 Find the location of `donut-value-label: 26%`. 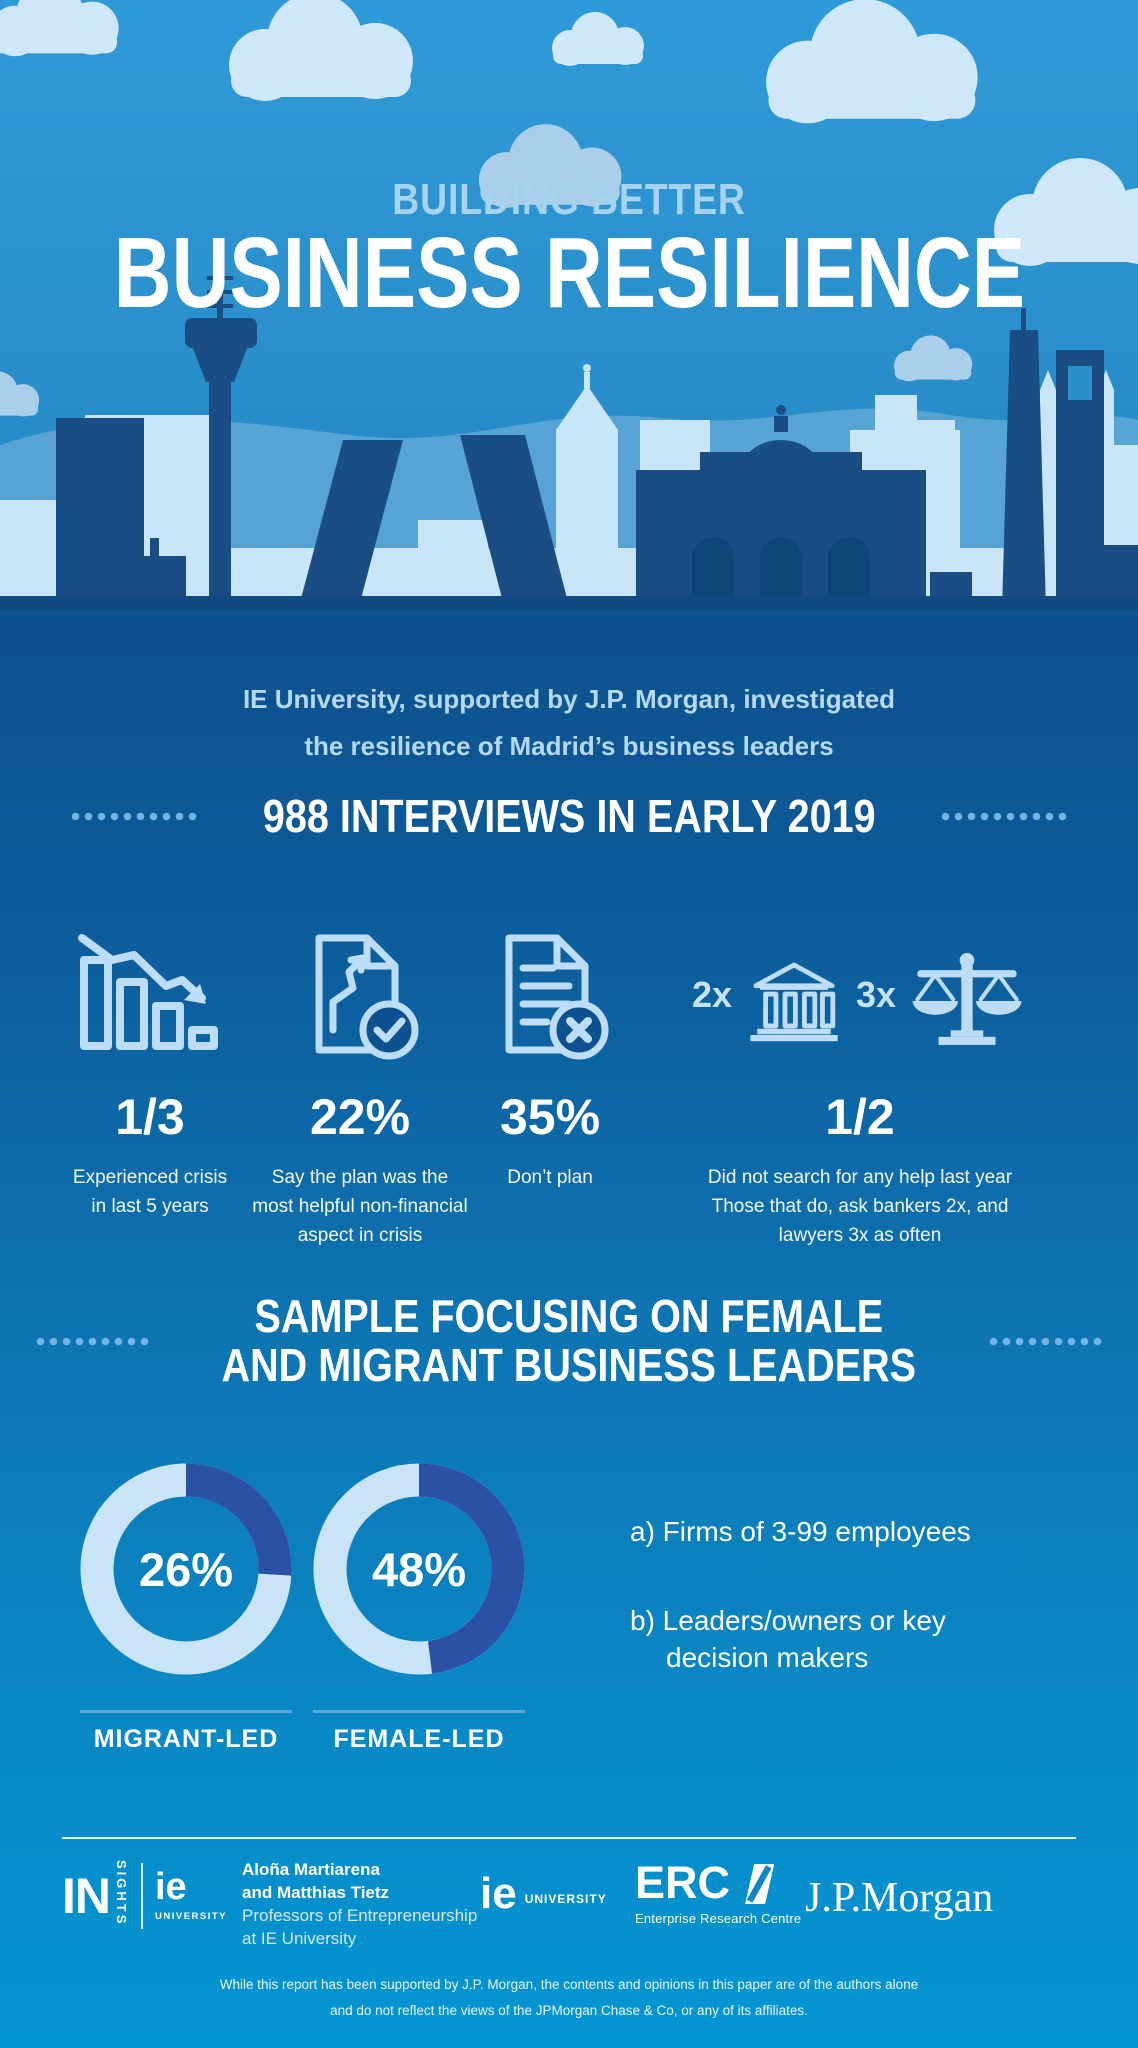

donut-value-label: 26% is located at coordinates (186, 1569).